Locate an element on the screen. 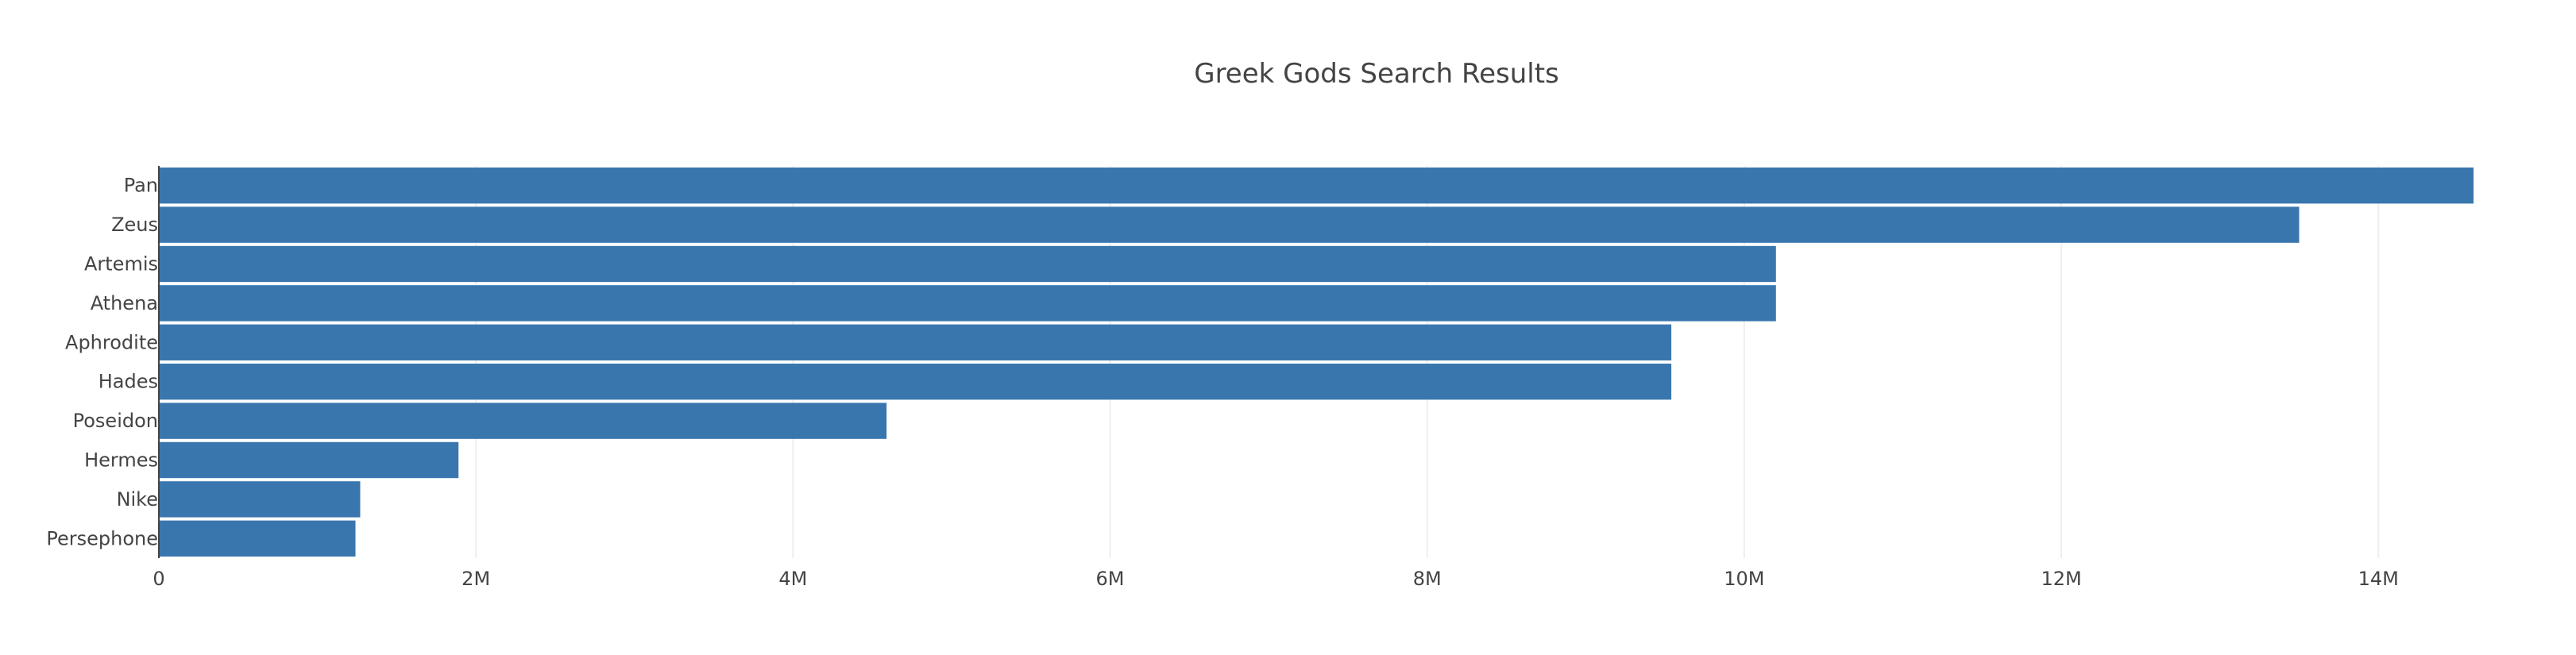  y-tick-label-persephone: Persephone is located at coordinates (102, 538).